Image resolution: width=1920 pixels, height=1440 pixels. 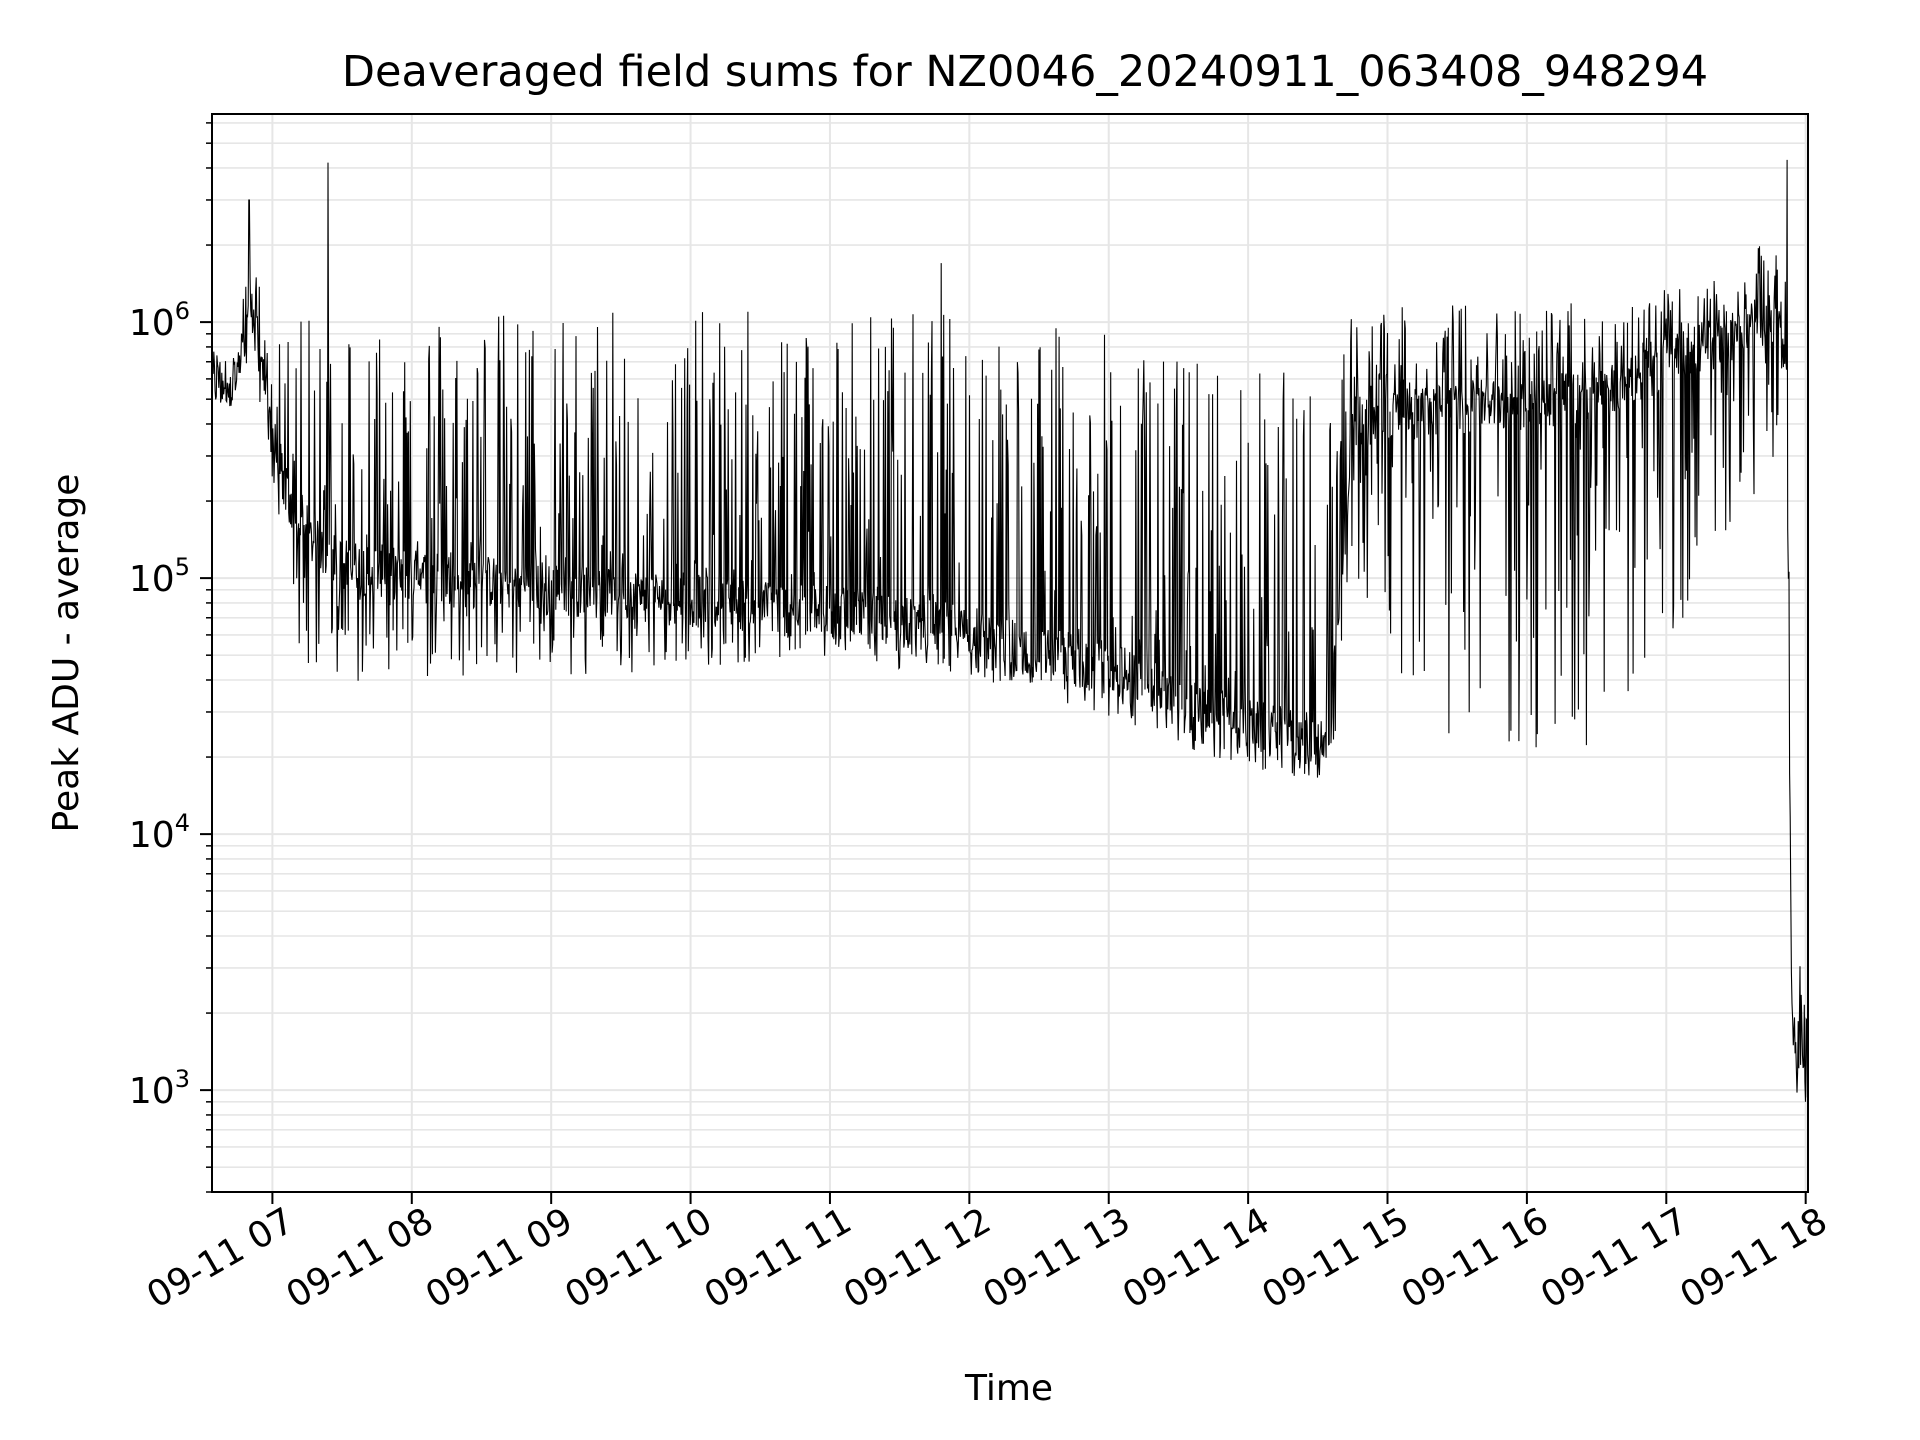 I want to click on x-tick-label: 09-11 16, so click(x=1475, y=1258).